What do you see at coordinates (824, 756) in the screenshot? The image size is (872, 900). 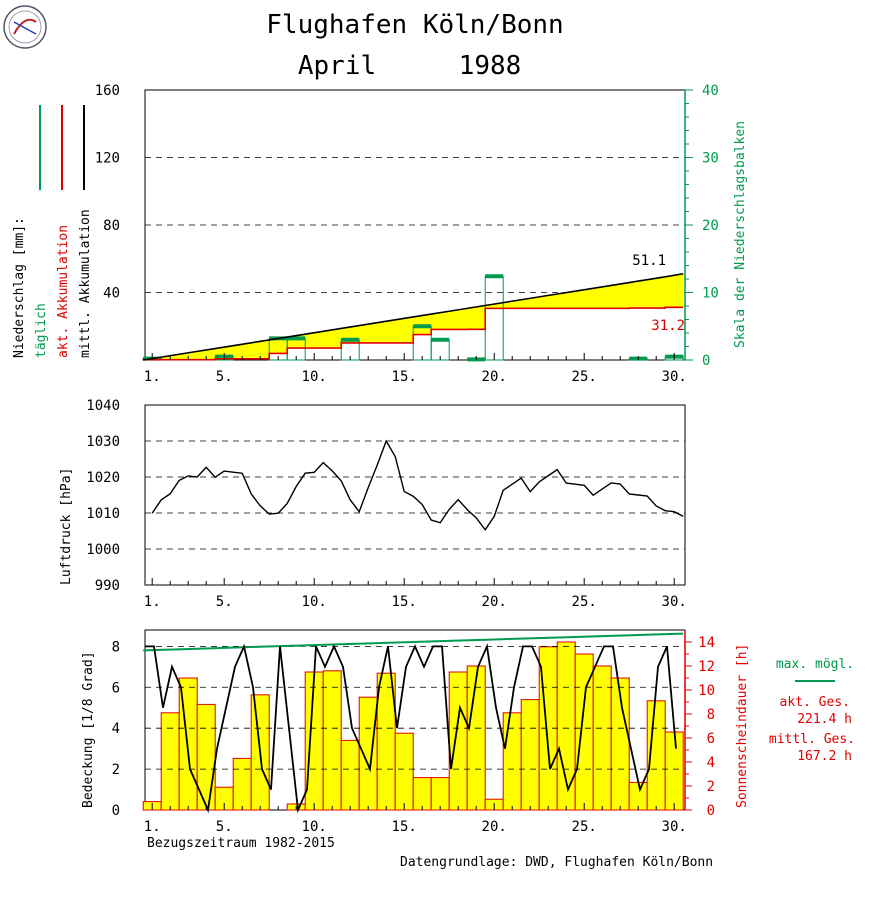 I see `legend-mittl-ges-value: 167.2 h` at bounding box center [824, 756].